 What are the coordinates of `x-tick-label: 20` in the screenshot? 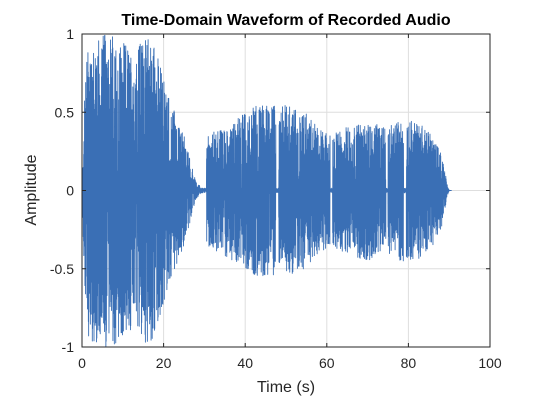 It's located at (164, 363).